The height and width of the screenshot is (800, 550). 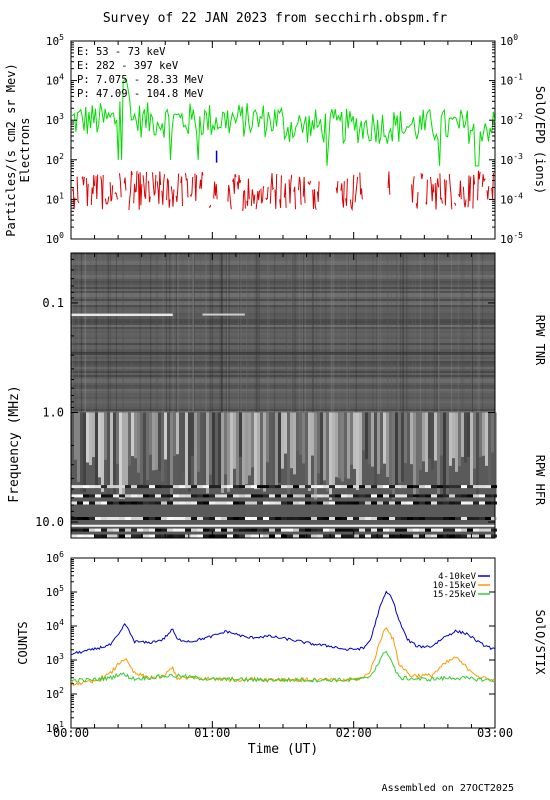 I want to click on stix-series-15-25keV, so click(x=283, y=666).